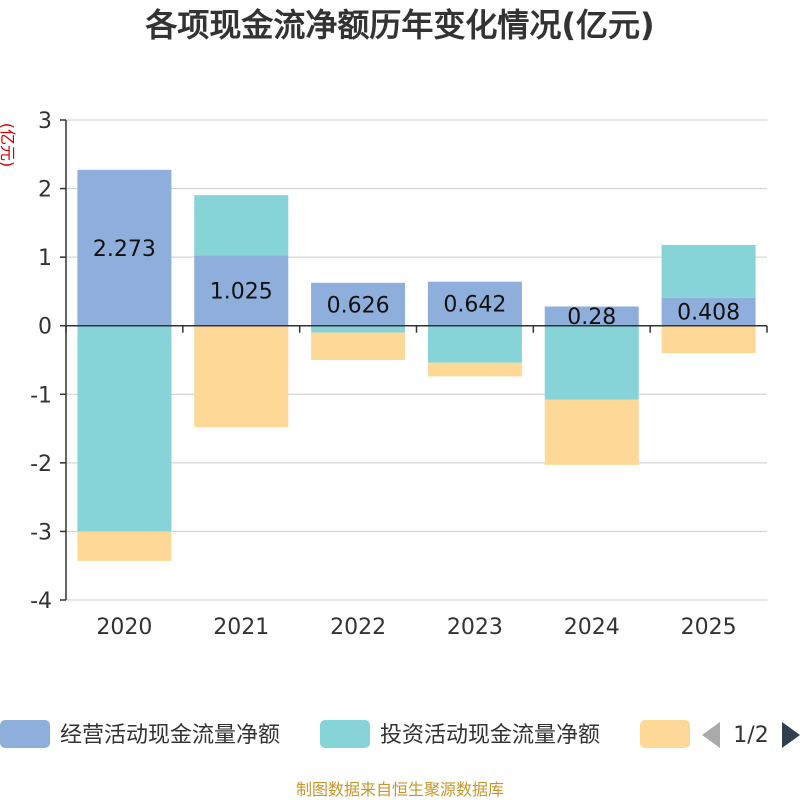  What do you see at coordinates (45, 258) in the screenshot?
I see `y-tick-label: 1` at bounding box center [45, 258].